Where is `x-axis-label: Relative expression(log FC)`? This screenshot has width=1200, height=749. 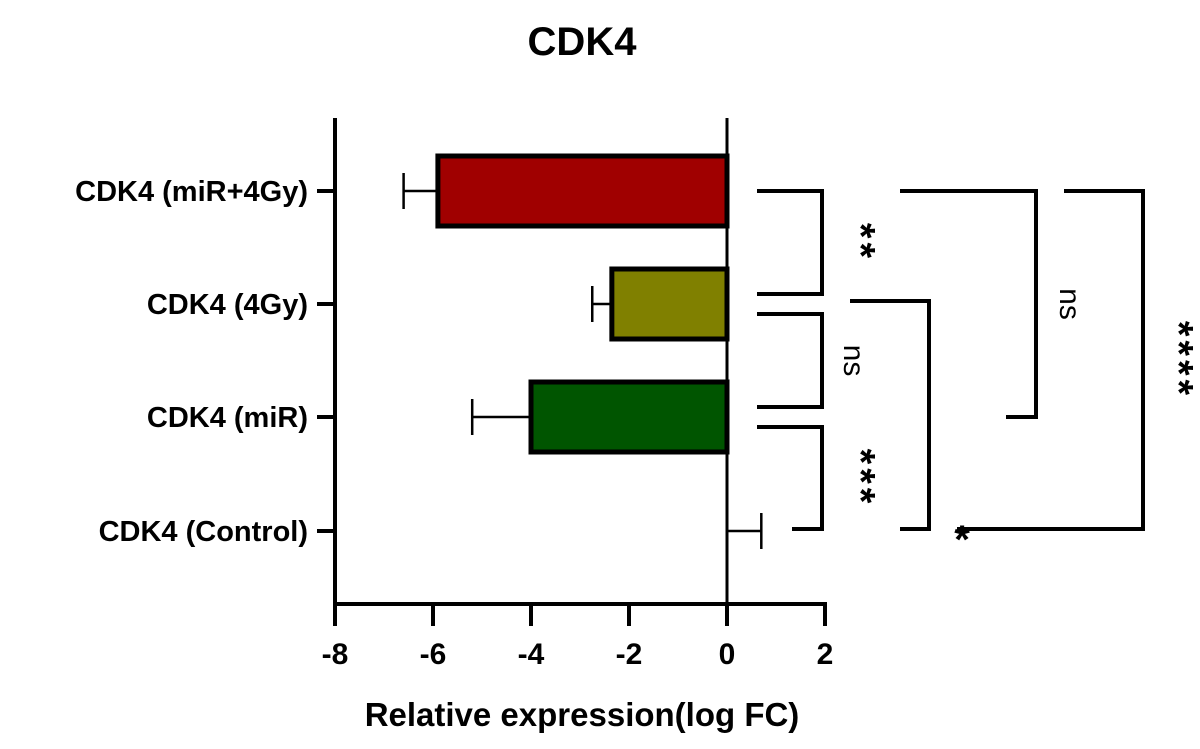
x-axis-label: Relative expression(log FC) is located at coordinates (582, 714).